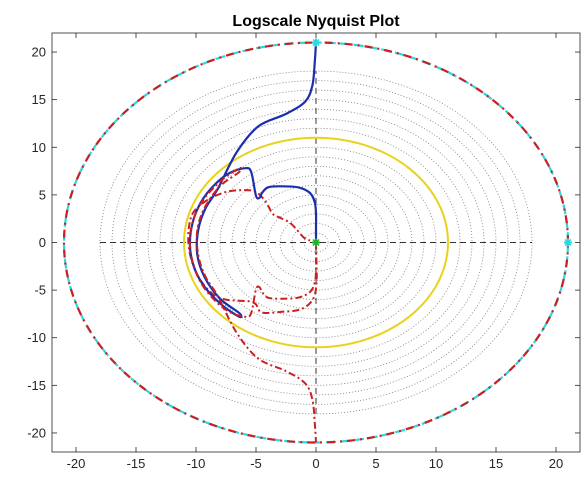 The image size is (586, 477). I want to click on y-tick-label: -20, so click(36, 432).